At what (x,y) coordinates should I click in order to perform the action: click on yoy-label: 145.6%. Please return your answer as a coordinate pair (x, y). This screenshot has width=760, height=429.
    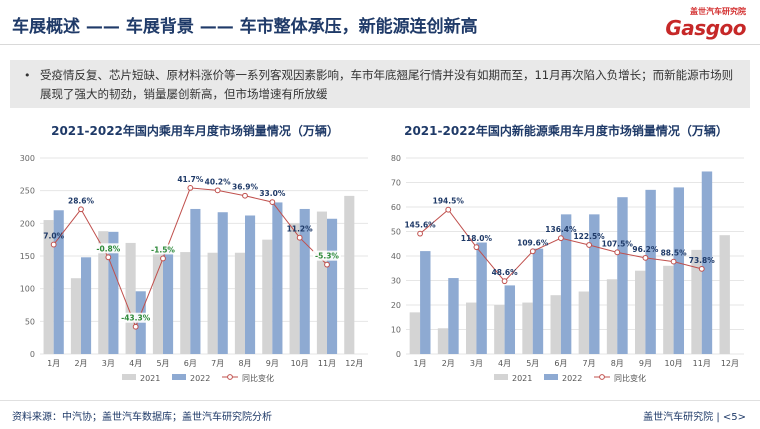
    Looking at the image, I should click on (420, 225).